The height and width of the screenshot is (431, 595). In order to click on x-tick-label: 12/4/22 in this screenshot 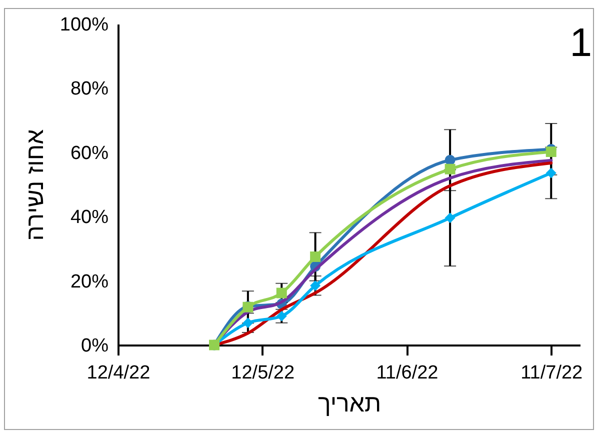, I will do `click(118, 373)`.